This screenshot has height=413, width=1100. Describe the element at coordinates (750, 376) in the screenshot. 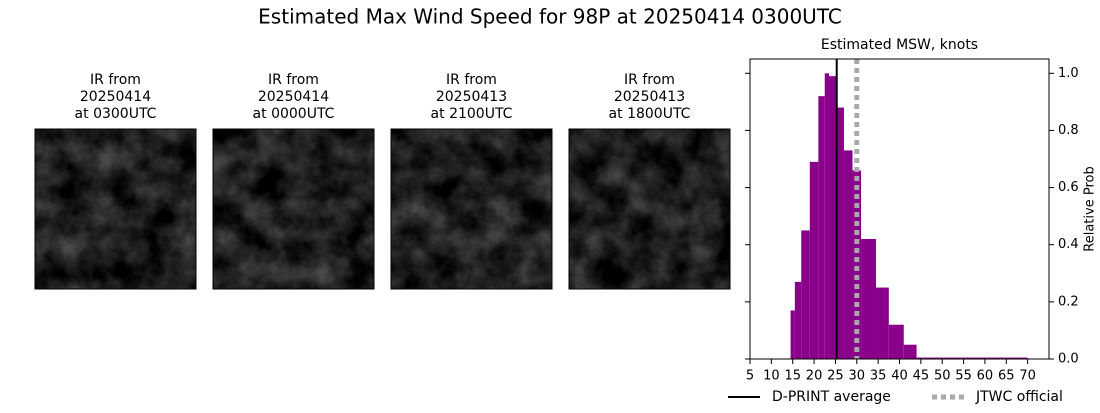

I see `x-tick-label: 5` at that location.